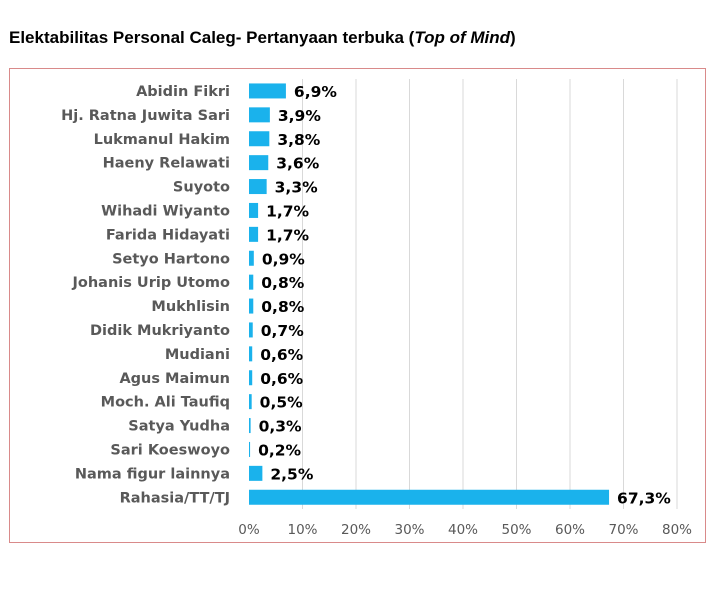  What do you see at coordinates (296, 188) in the screenshot?
I see `data-label: 3,3%` at bounding box center [296, 188].